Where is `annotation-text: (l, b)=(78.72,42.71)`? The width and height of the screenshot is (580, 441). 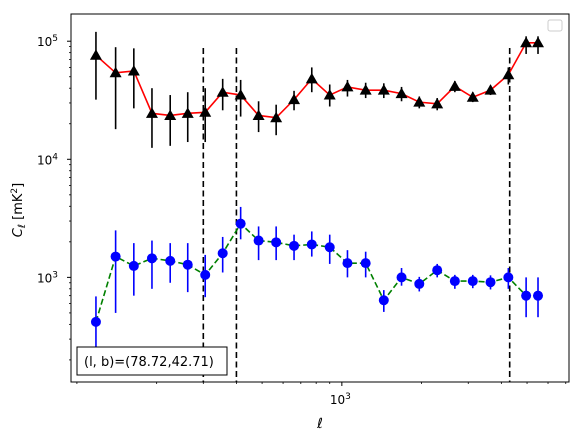 annotation-text: (l, b)=(78.72,42.71) is located at coordinates (149, 362).